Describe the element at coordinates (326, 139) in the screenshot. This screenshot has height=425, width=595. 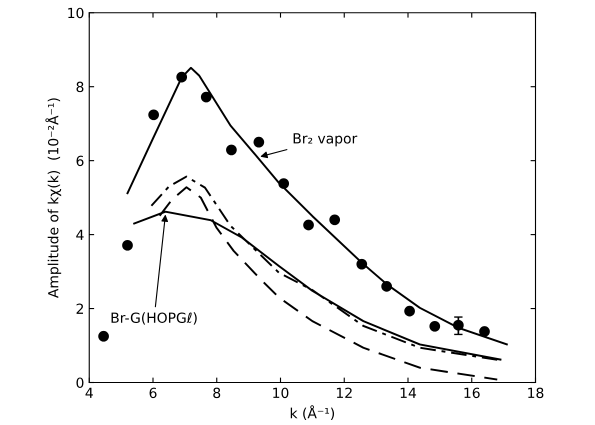
I see `annotation: Br₂ vapor` at that location.